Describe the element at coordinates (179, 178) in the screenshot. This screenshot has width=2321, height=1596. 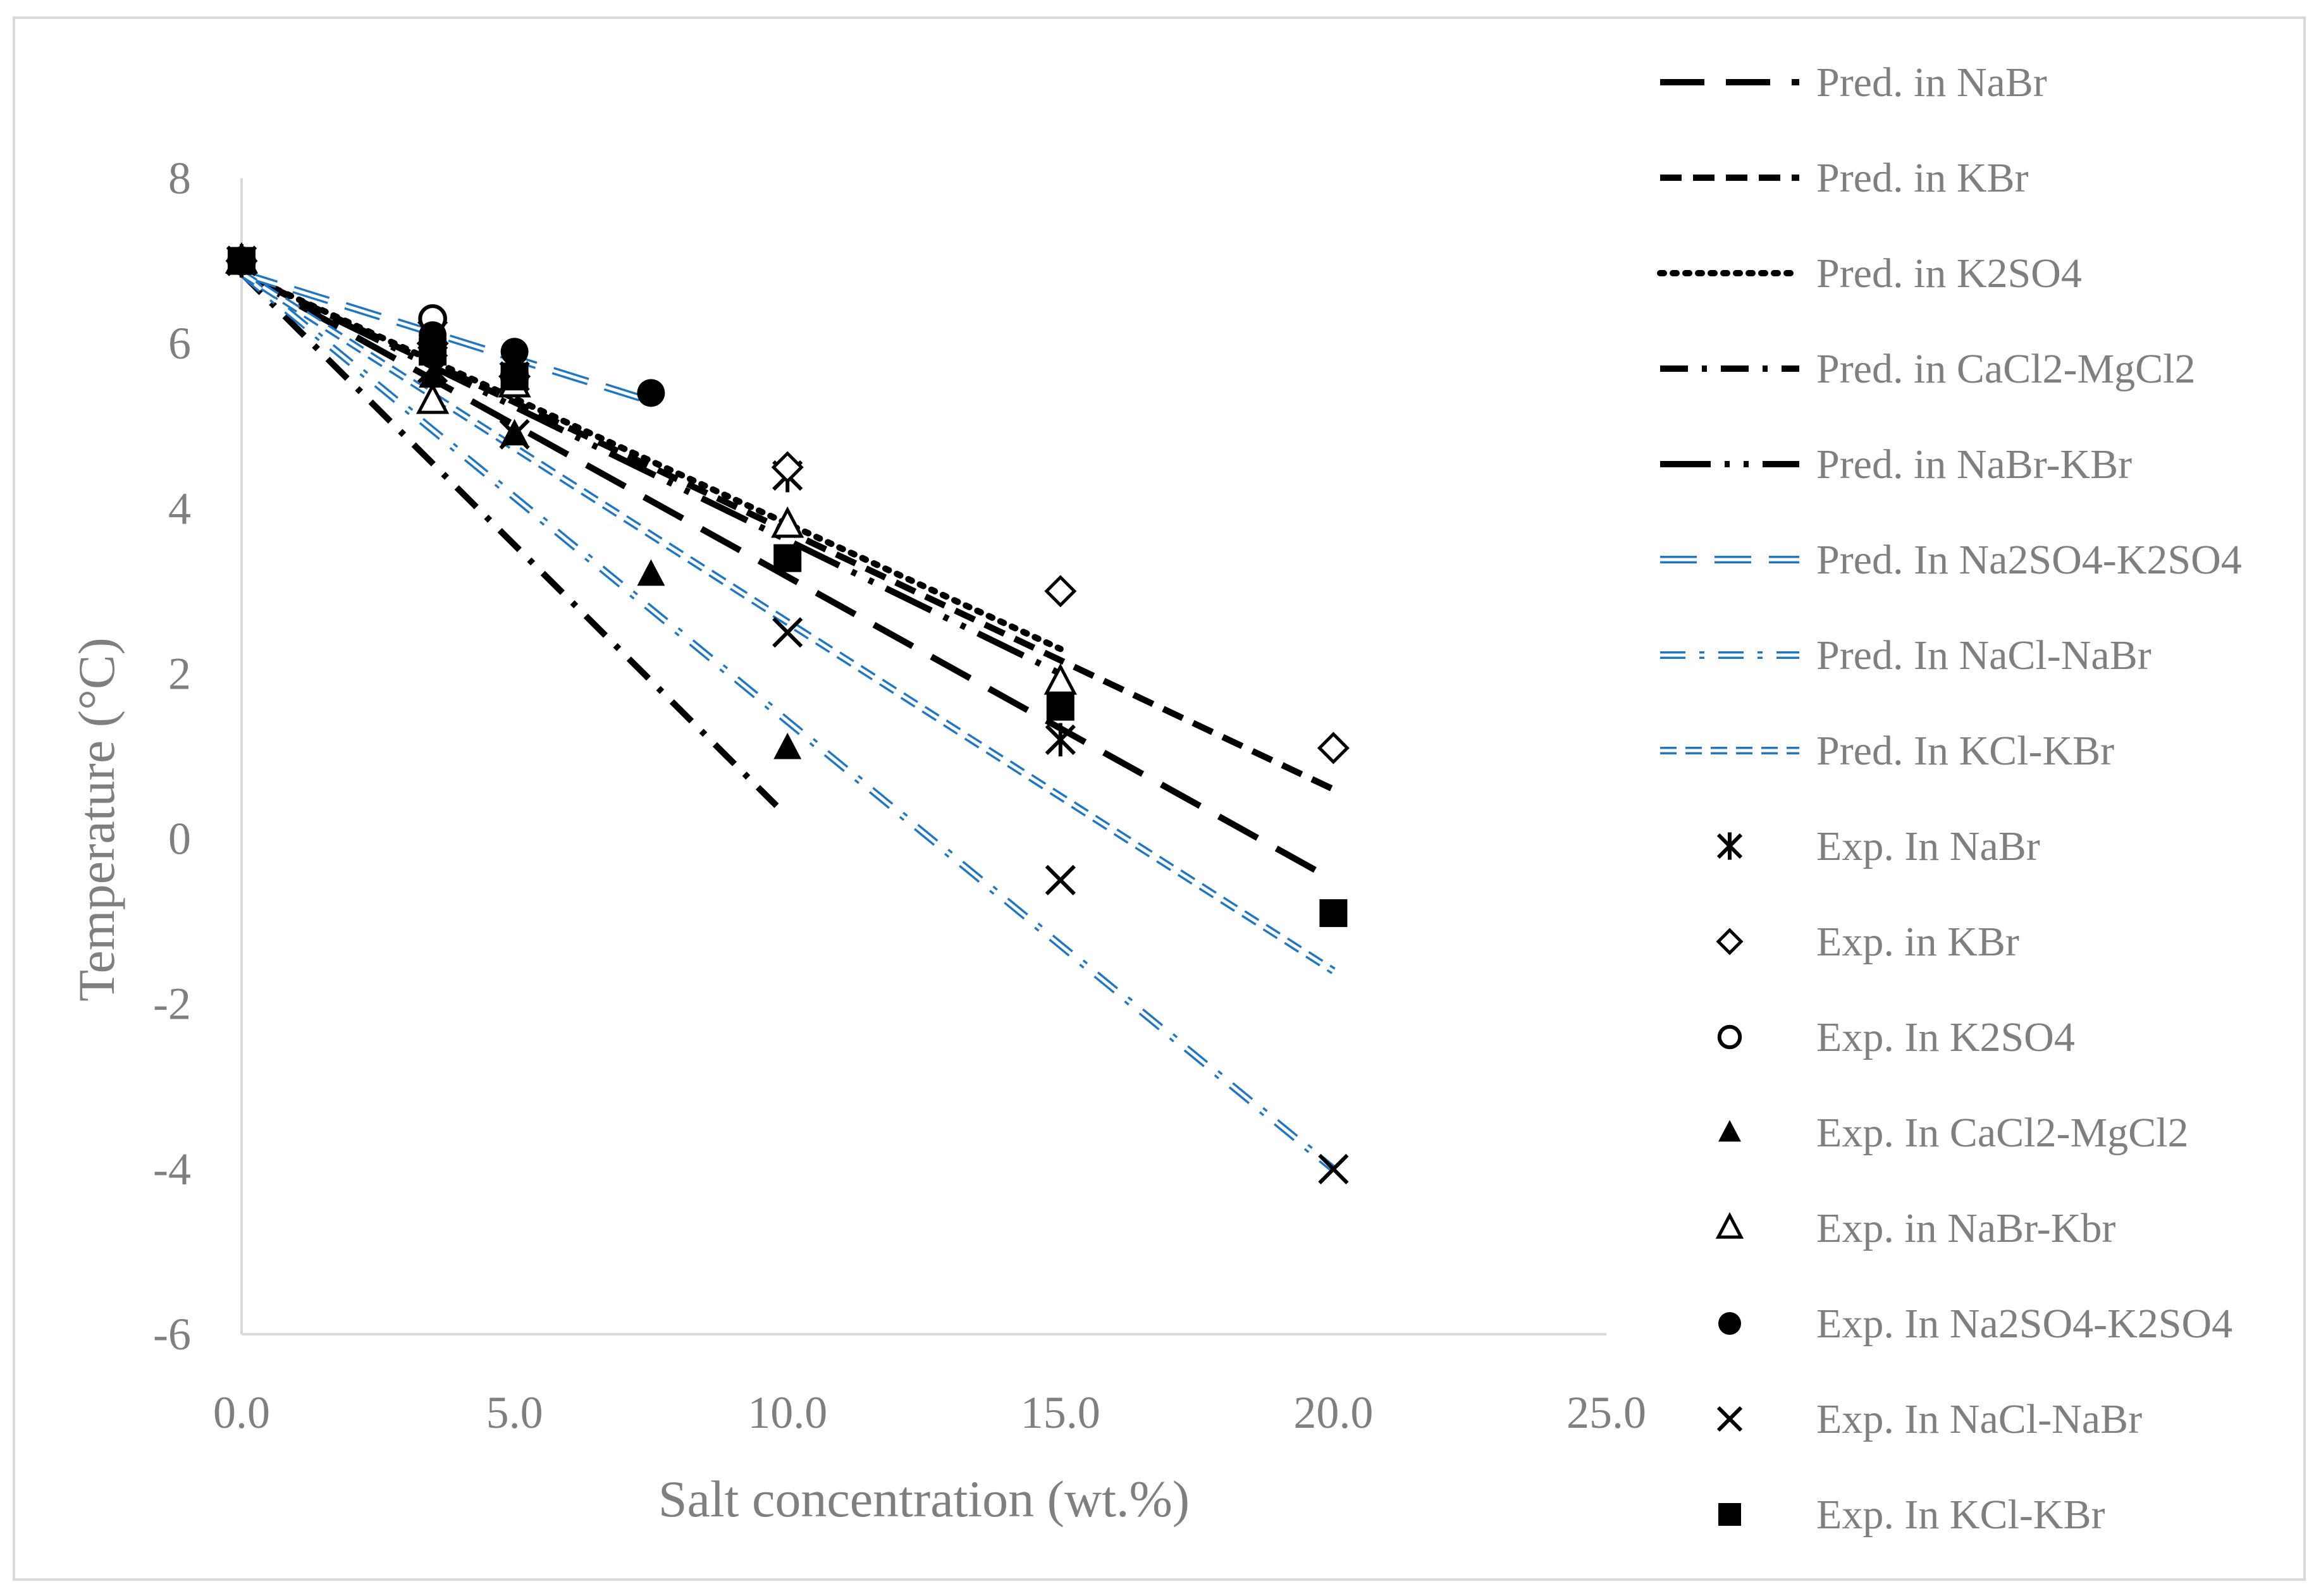
I see `y-tick-label: 8` at that location.